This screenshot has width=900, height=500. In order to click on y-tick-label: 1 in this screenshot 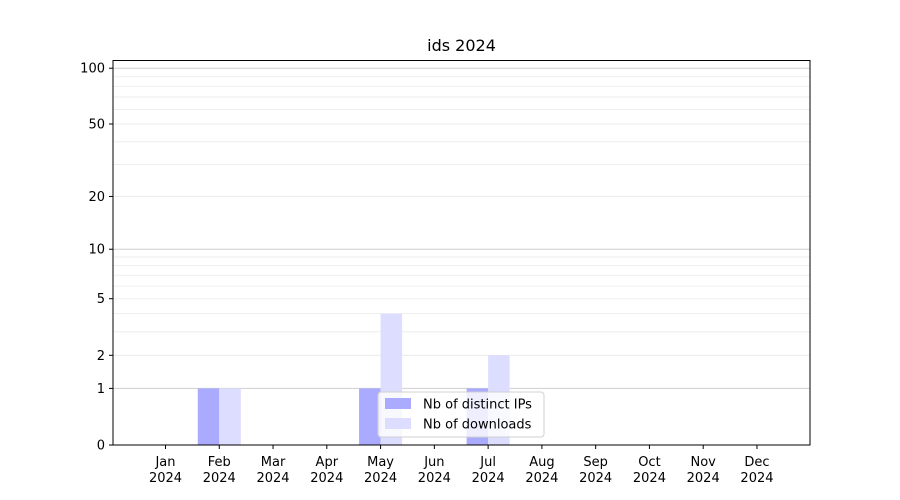, I will do `click(101, 389)`.